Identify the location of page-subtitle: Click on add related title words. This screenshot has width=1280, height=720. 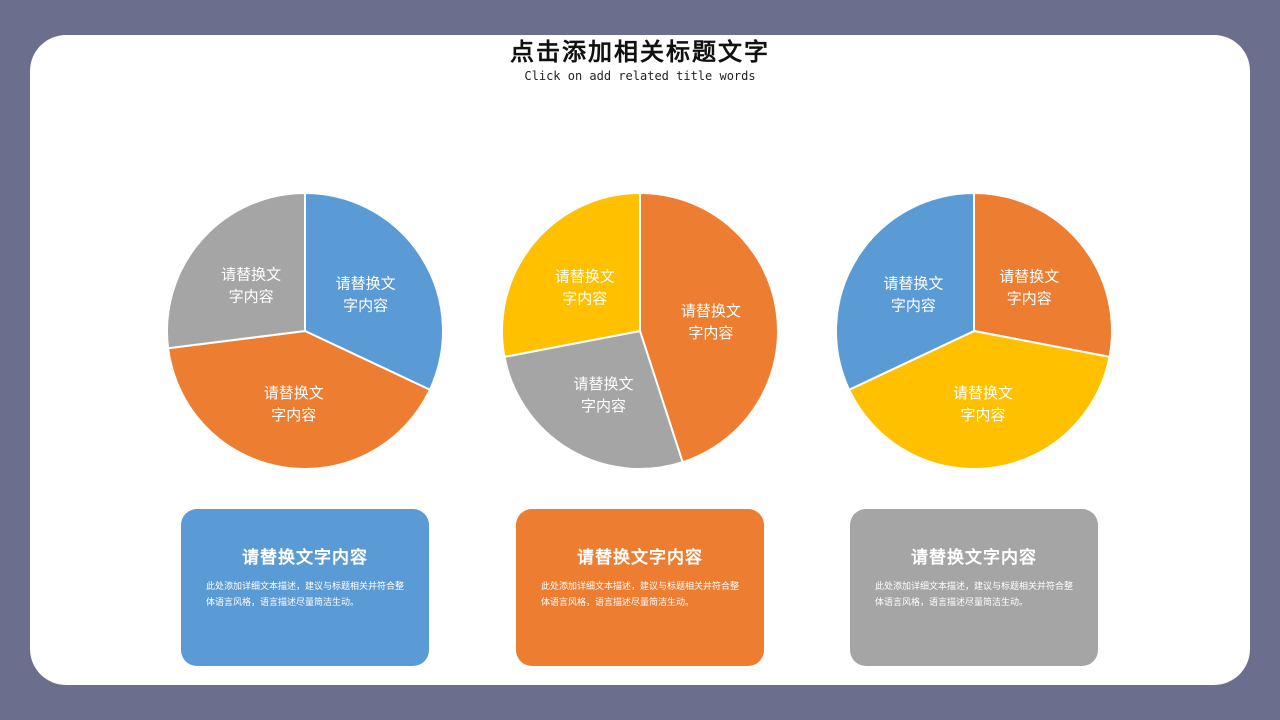
(640, 76).